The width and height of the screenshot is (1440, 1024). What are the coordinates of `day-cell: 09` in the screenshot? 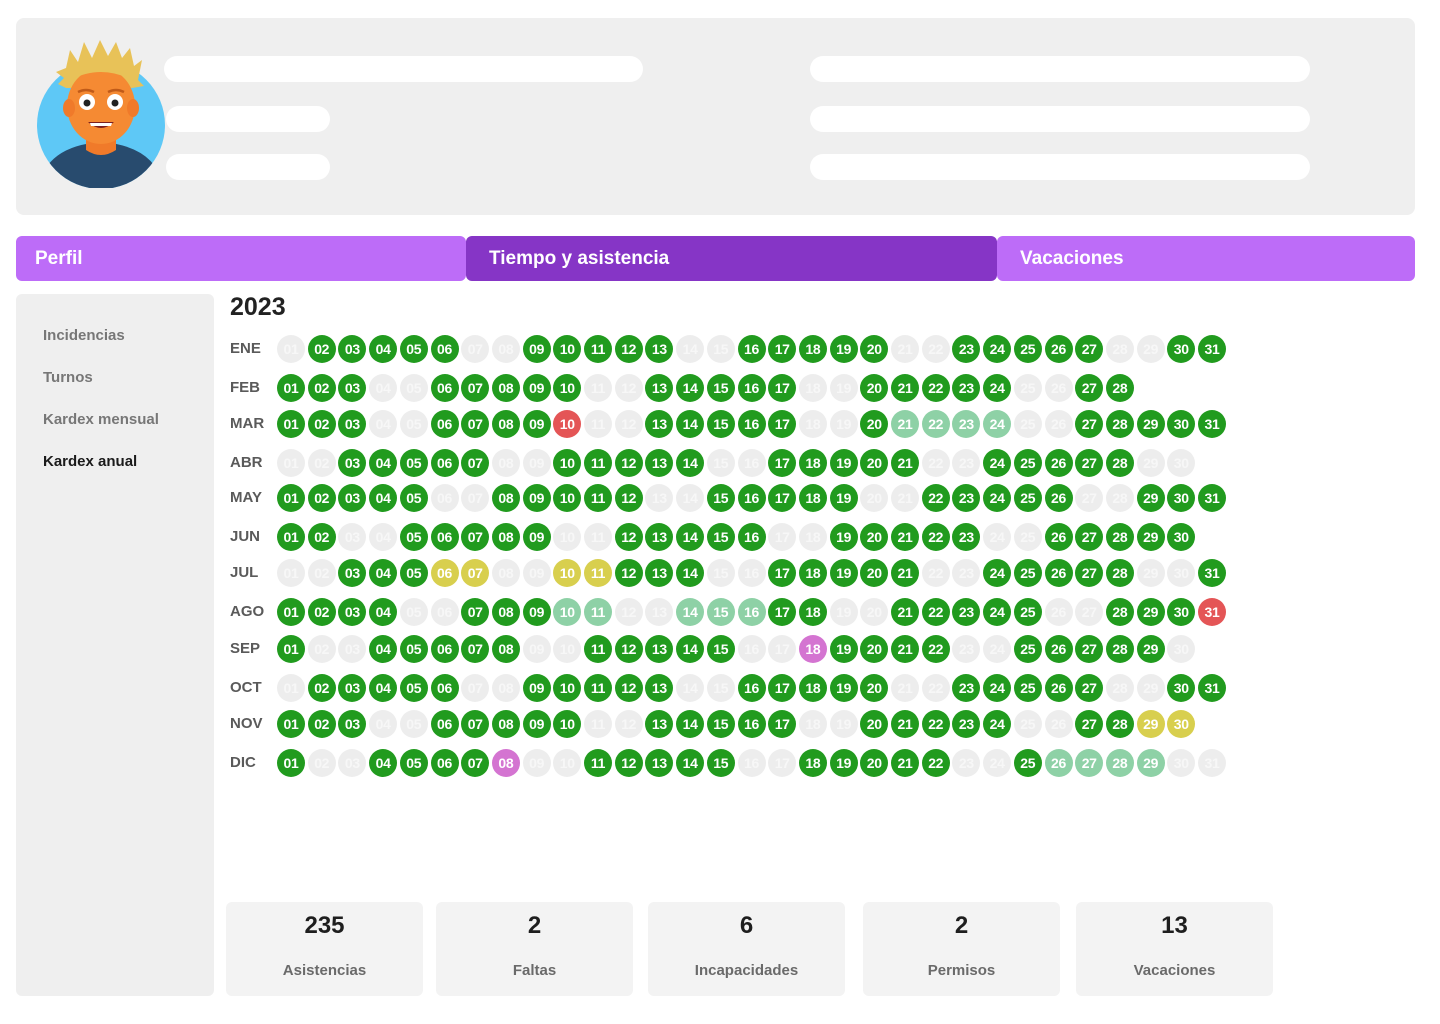 It's located at (536, 537).